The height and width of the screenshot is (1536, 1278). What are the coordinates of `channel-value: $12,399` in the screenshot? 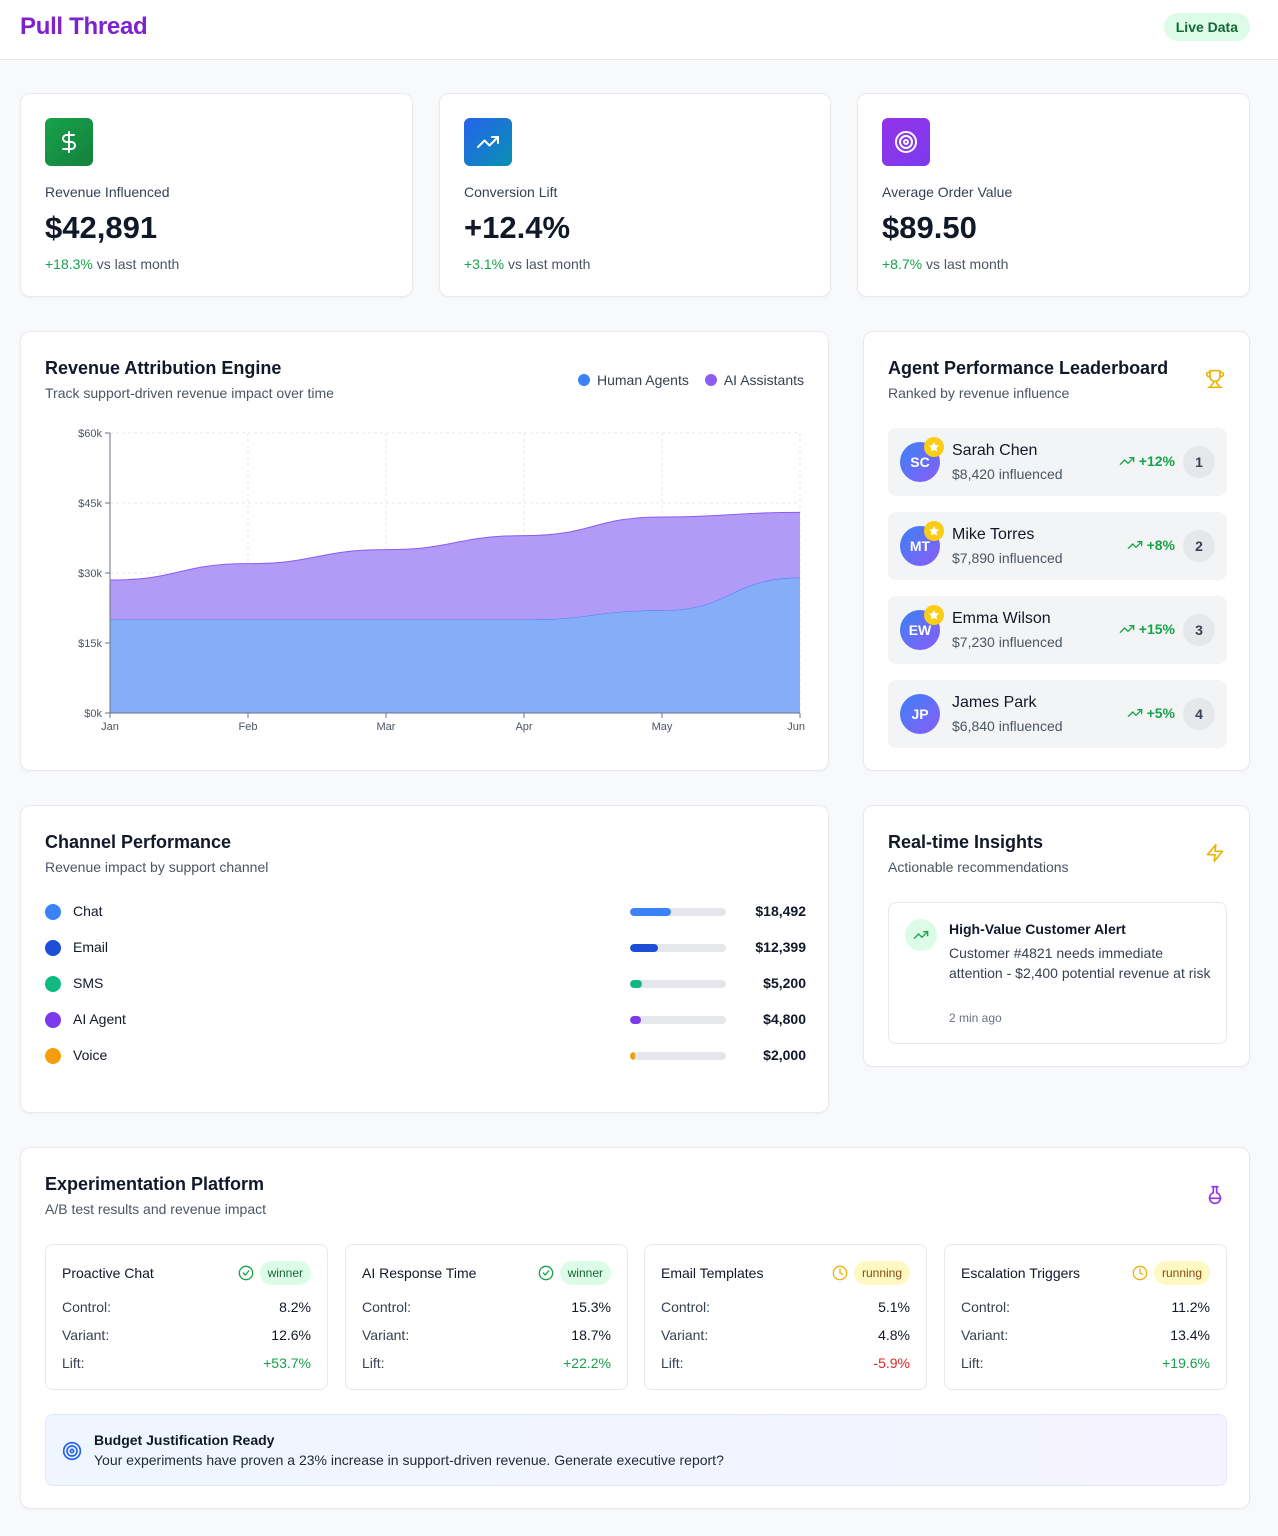 It's located at (780, 947).